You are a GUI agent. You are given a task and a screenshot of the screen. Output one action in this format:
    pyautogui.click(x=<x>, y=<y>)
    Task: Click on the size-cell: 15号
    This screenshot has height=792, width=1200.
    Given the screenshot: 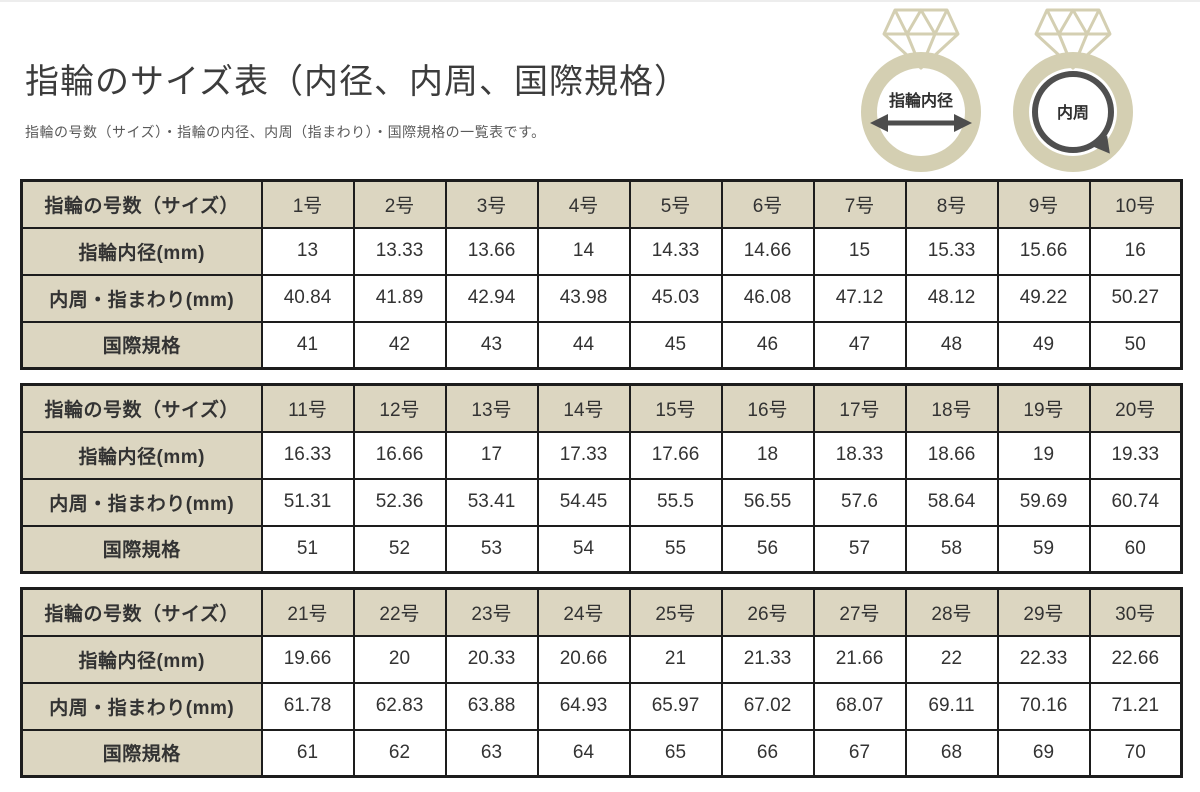 What is the action you would take?
    pyautogui.click(x=675, y=408)
    